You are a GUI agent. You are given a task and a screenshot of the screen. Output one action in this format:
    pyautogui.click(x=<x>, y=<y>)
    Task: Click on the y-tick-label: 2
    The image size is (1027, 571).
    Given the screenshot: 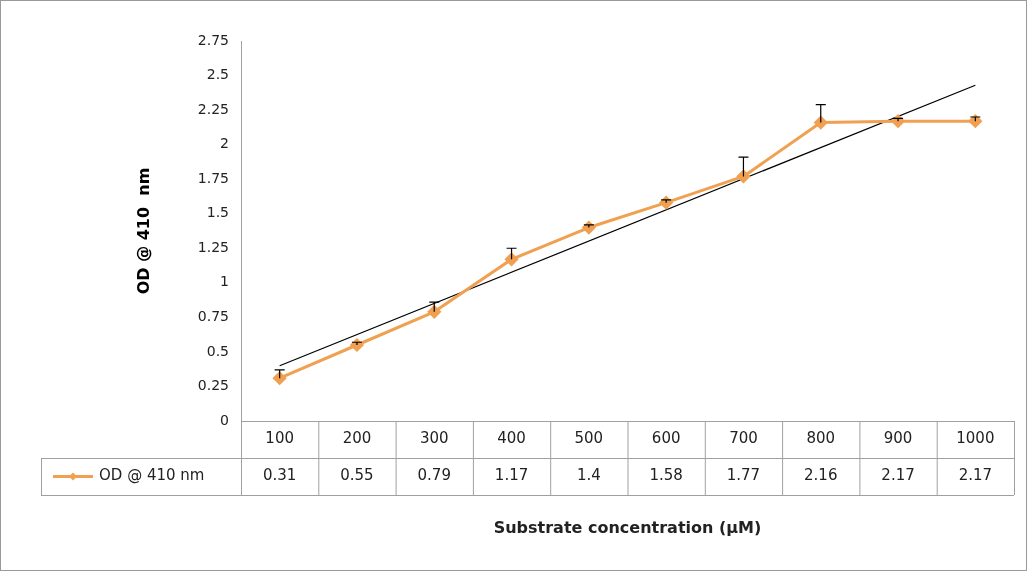 What is the action you would take?
    pyautogui.click(x=224, y=143)
    